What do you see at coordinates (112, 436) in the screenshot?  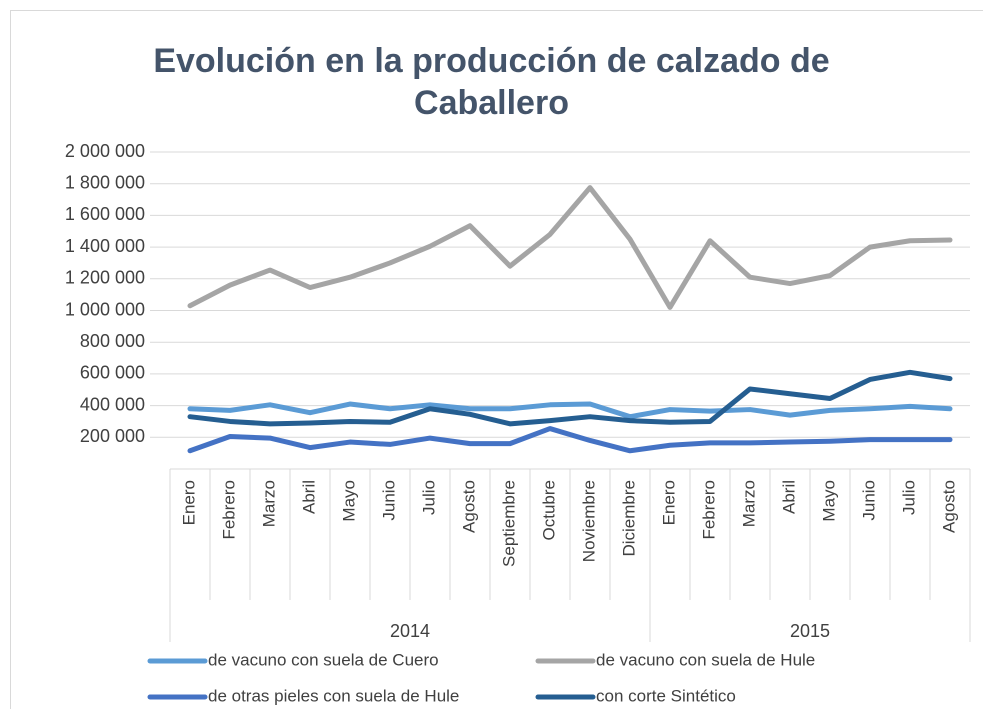 I see `y-tick-label: 200 000` at bounding box center [112, 436].